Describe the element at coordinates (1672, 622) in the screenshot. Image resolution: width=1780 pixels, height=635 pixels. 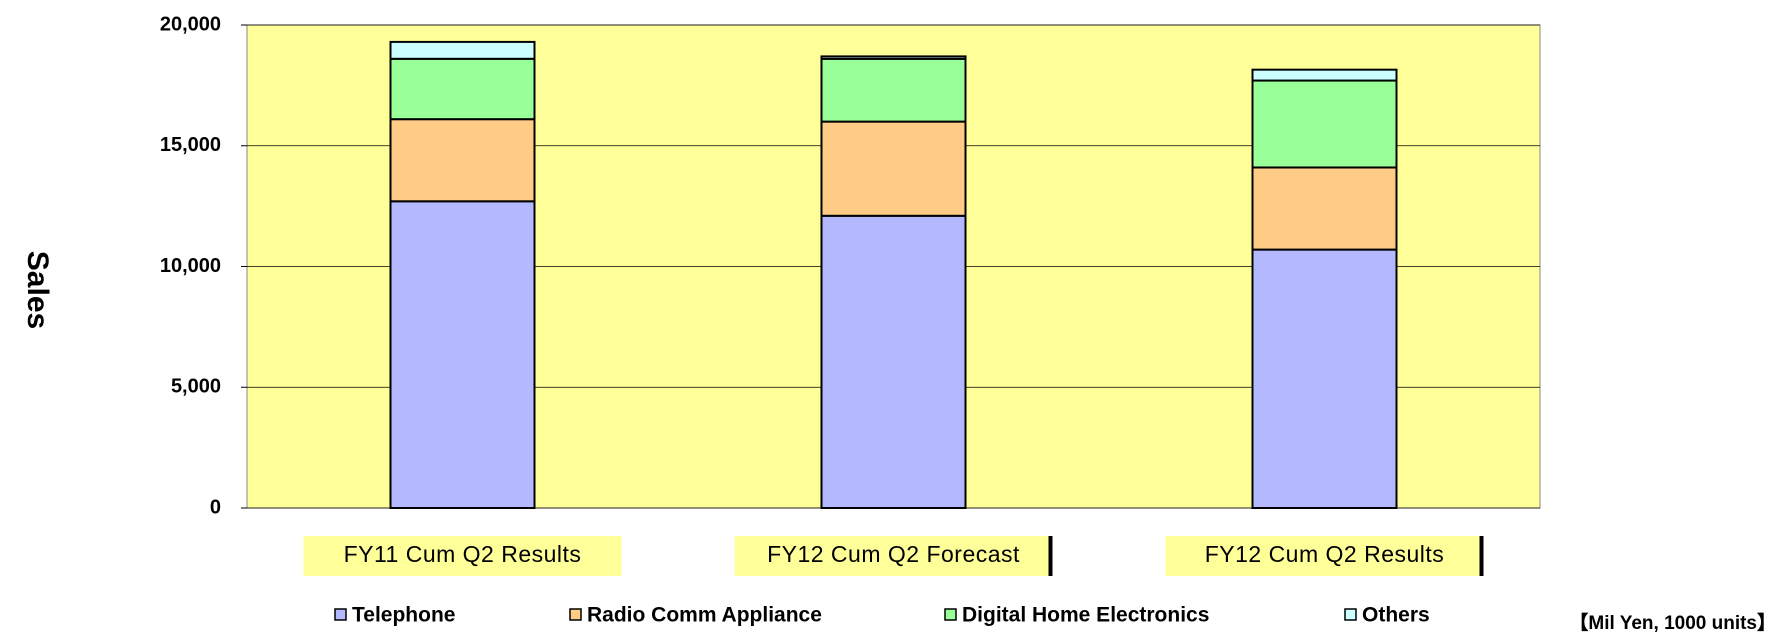
I see `unit-note: 【Mil Yen, 1000 units】` at that location.